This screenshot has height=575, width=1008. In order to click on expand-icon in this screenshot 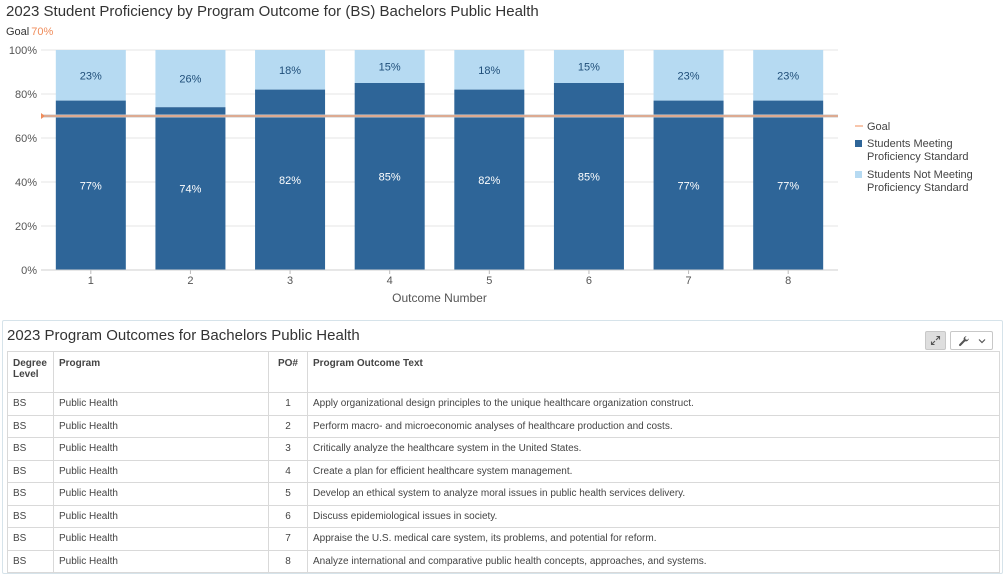, I will do `click(935, 340)`.